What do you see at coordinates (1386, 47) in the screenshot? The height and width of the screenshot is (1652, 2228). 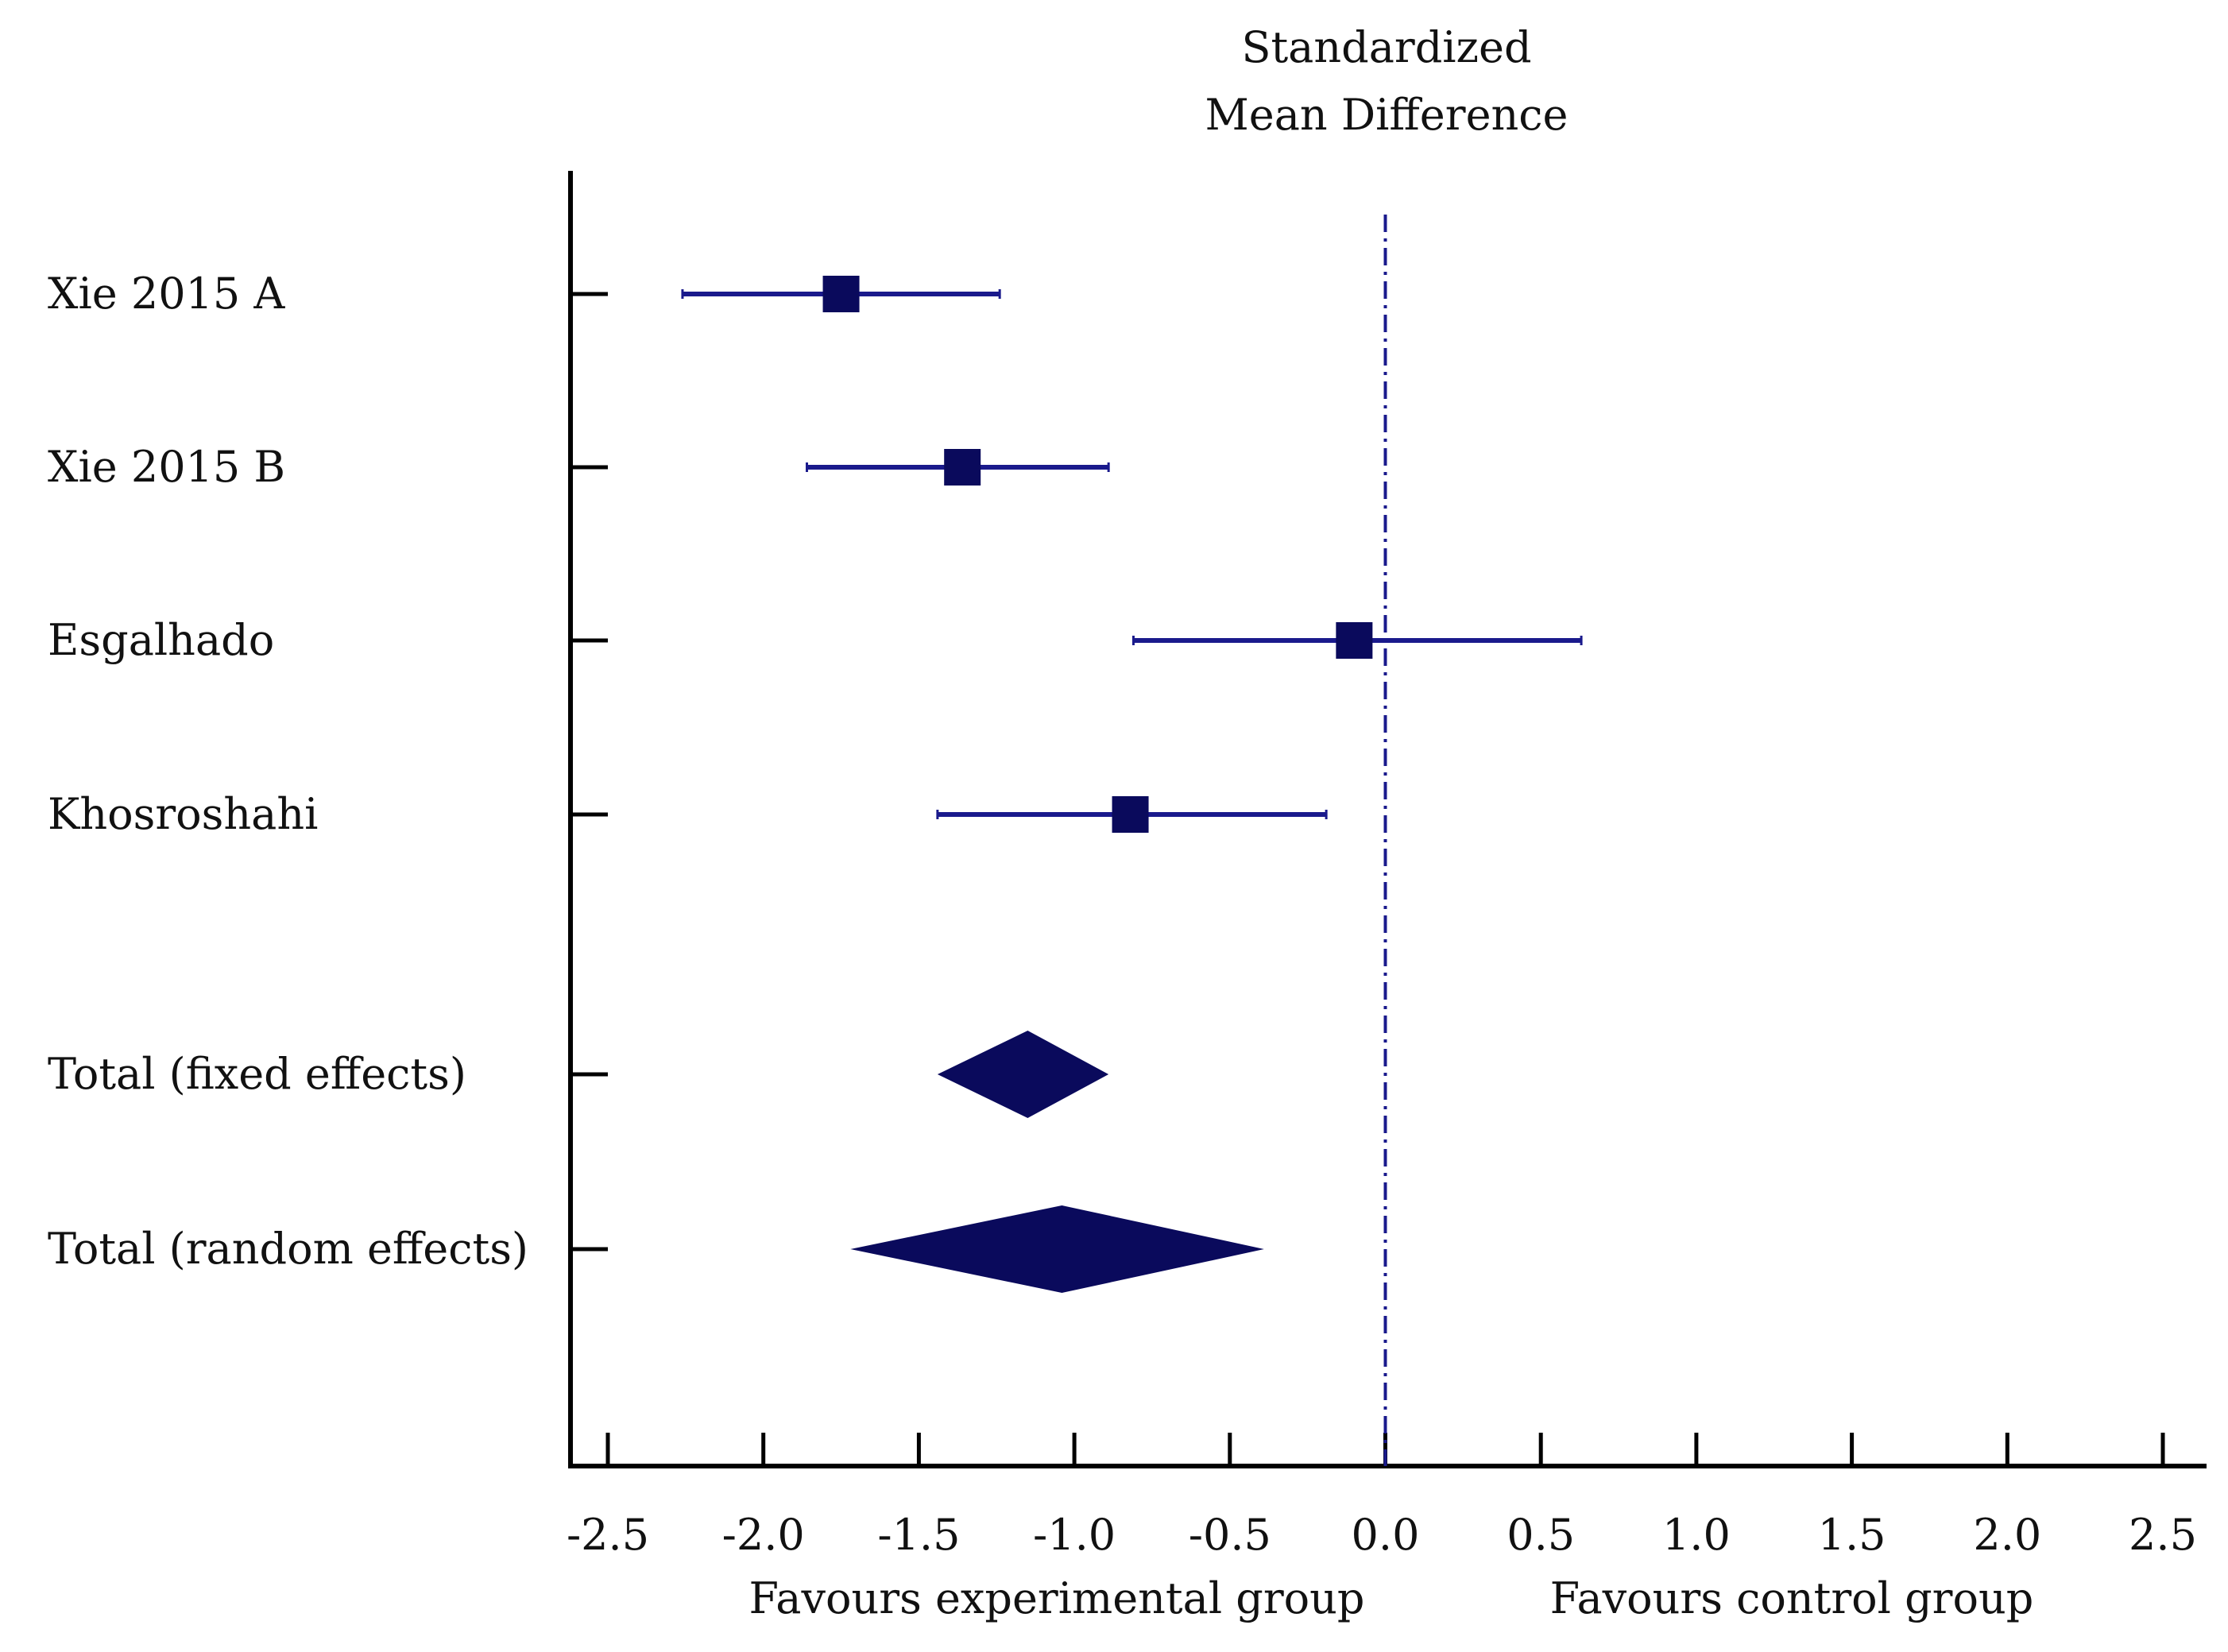 I see `title-line-1: Standardized` at bounding box center [1386, 47].